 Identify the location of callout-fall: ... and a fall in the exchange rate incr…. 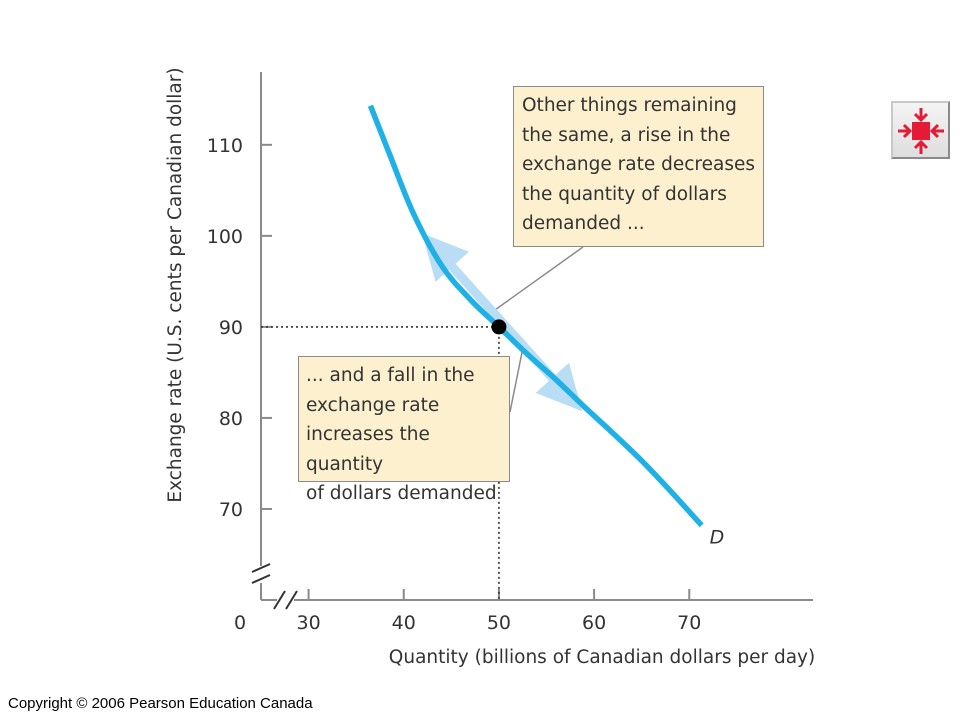
(404, 430).